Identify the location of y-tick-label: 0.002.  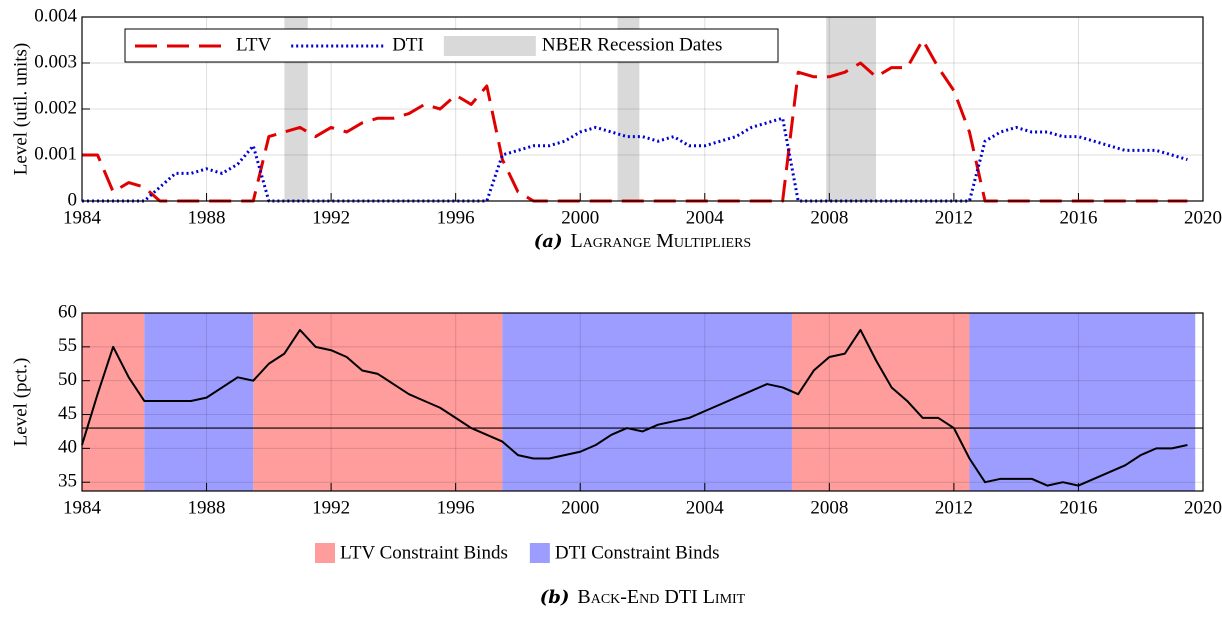
(55, 107).